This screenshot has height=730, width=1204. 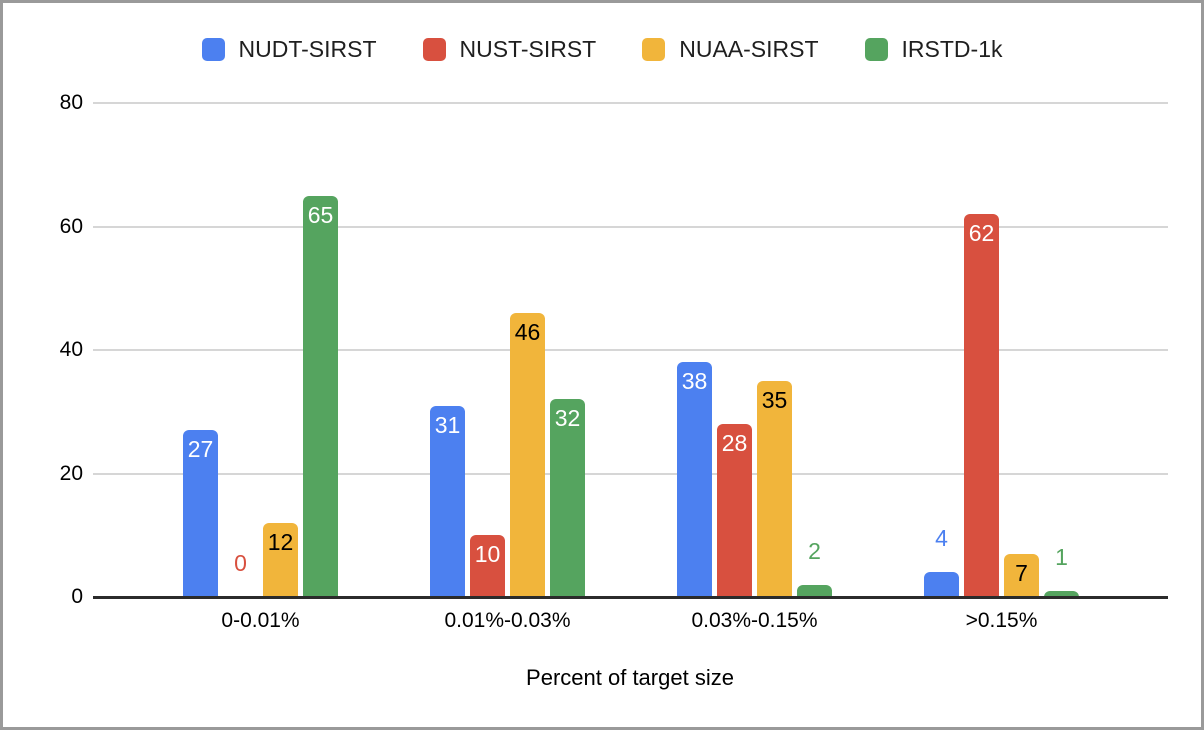 What do you see at coordinates (71, 102) in the screenshot?
I see `y-axis-tick-label: 80` at bounding box center [71, 102].